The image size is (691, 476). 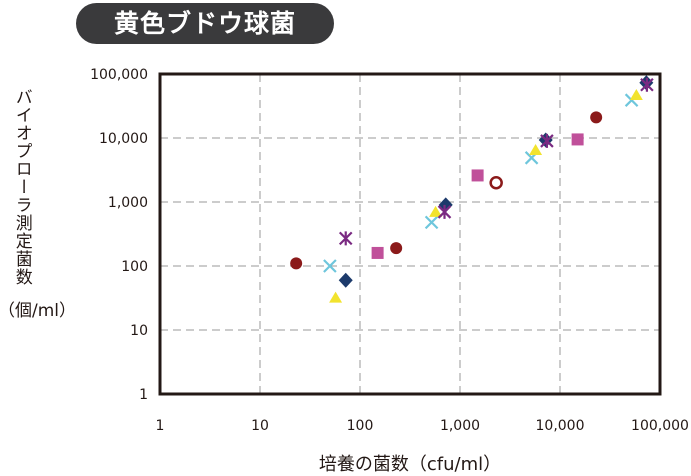 What do you see at coordinates (139, 331) in the screenshot?
I see `y-tick-label: 10` at bounding box center [139, 331].